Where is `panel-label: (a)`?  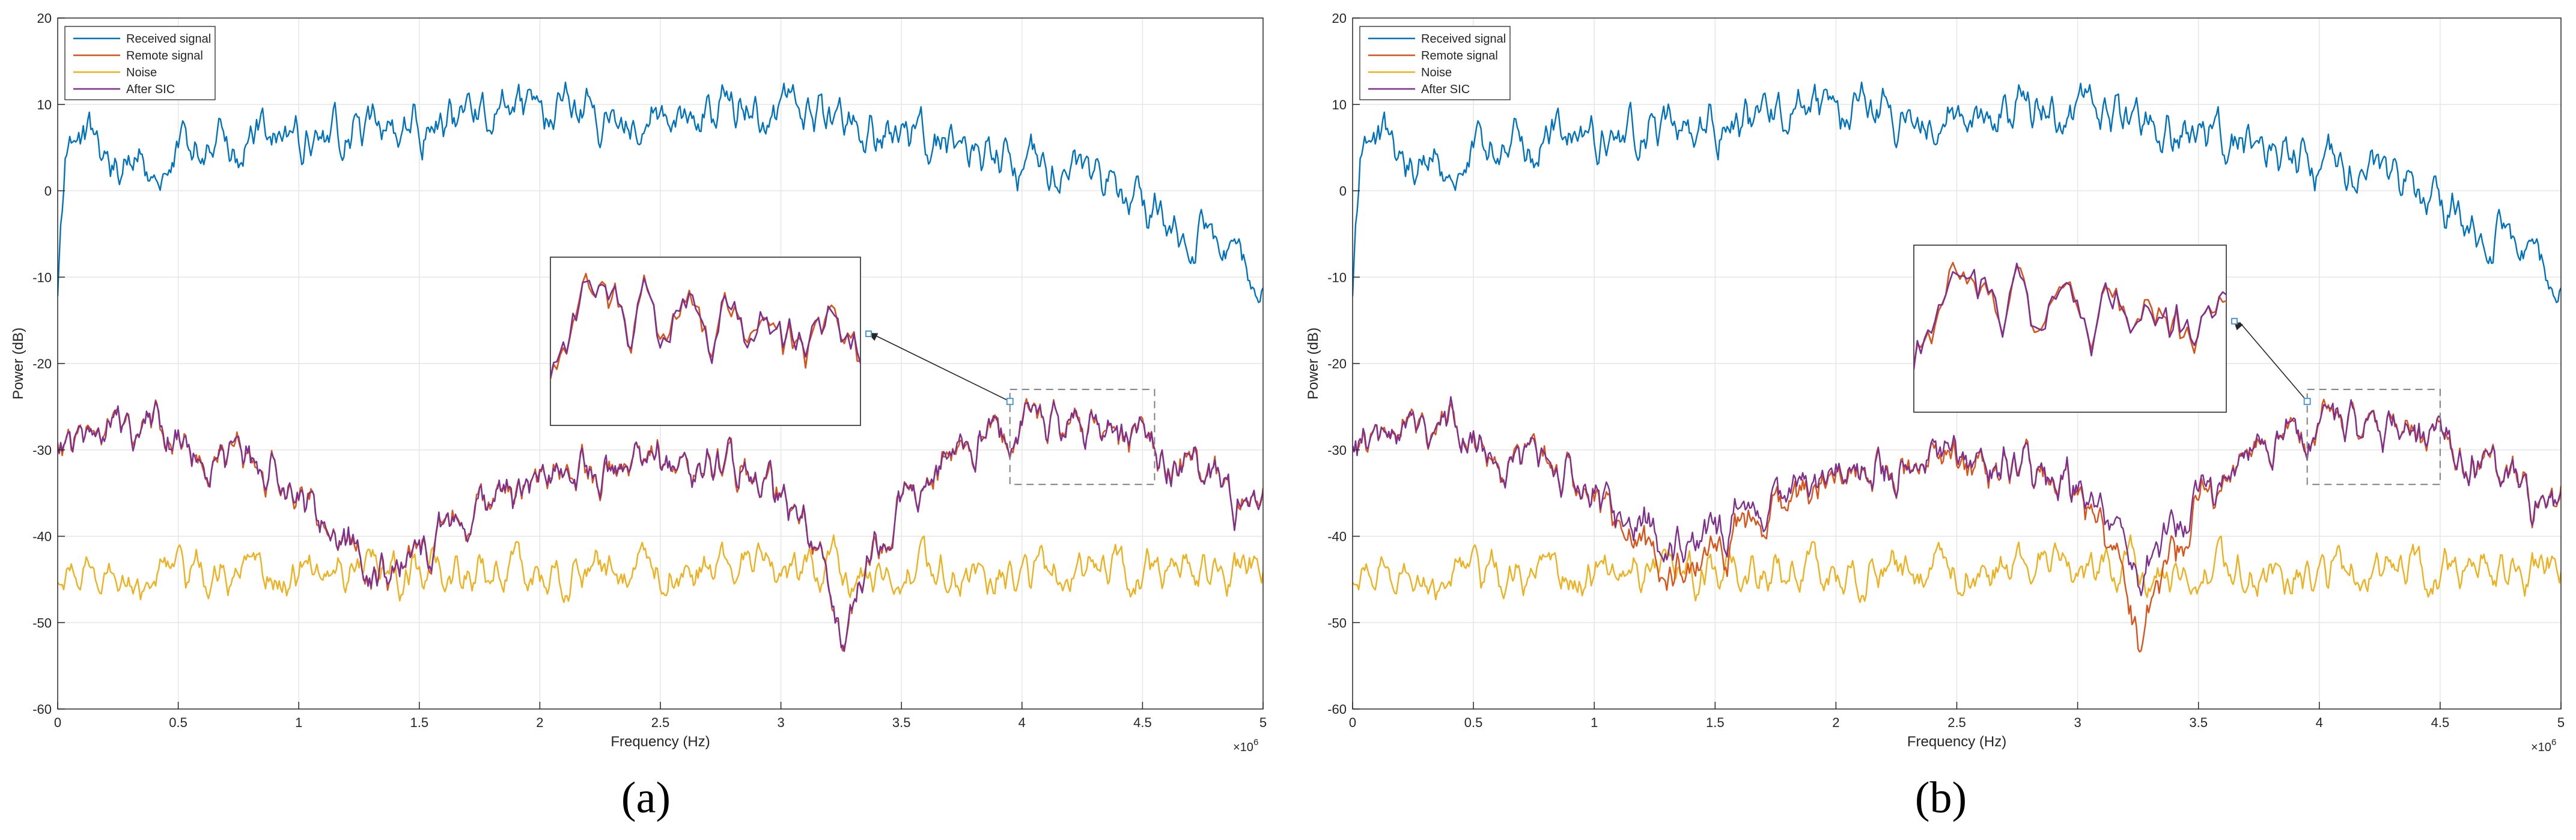
panel-label: (a) is located at coordinates (646, 798).